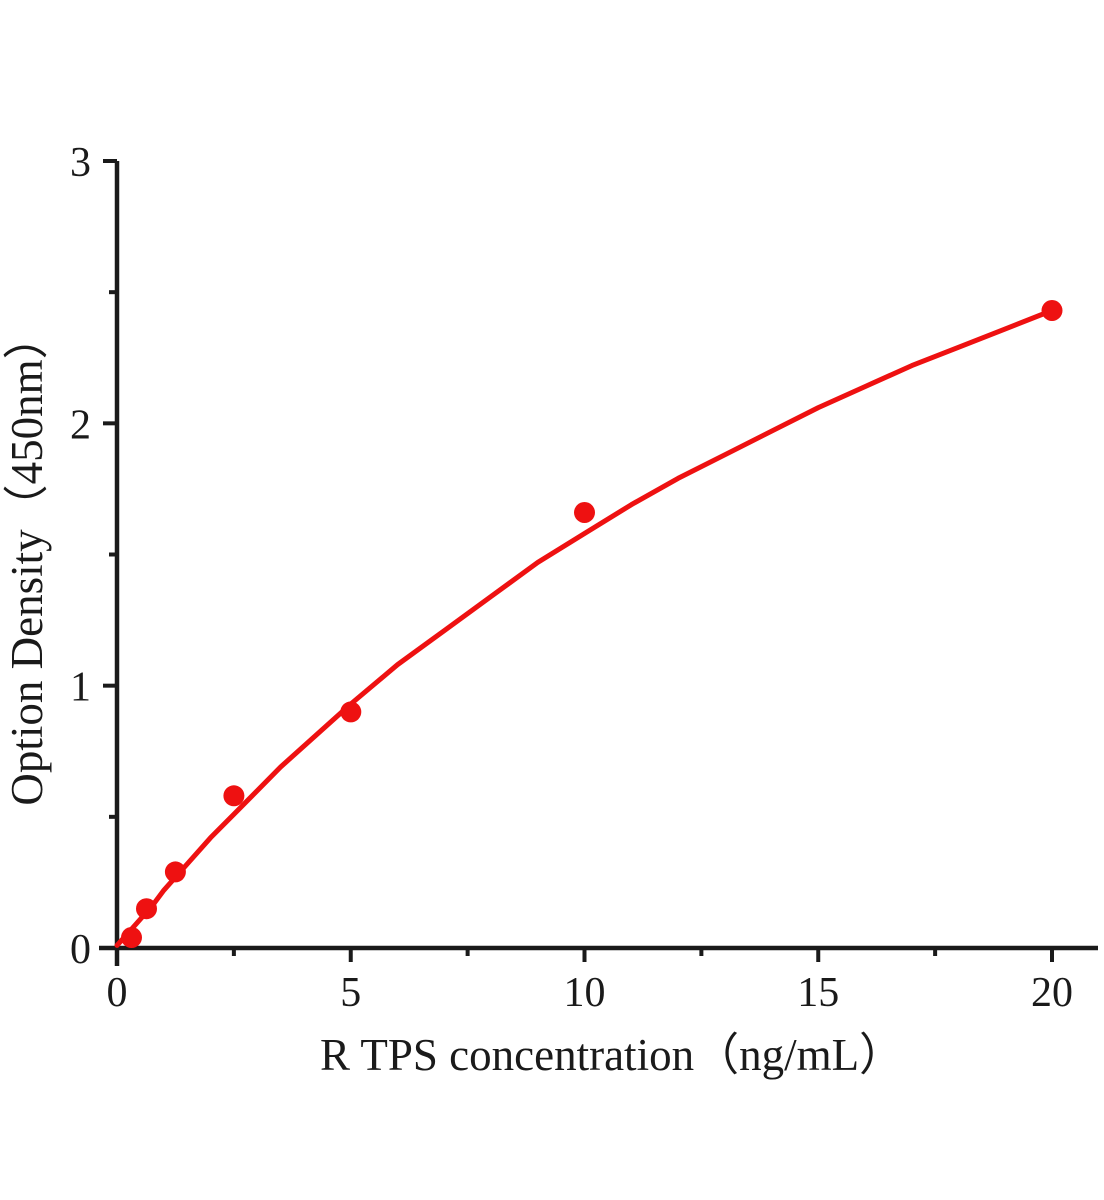  Describe the element at coordinates (27, 559) in the screenshot. I see `y-axis-title: Option Density（450nm）` at that location.